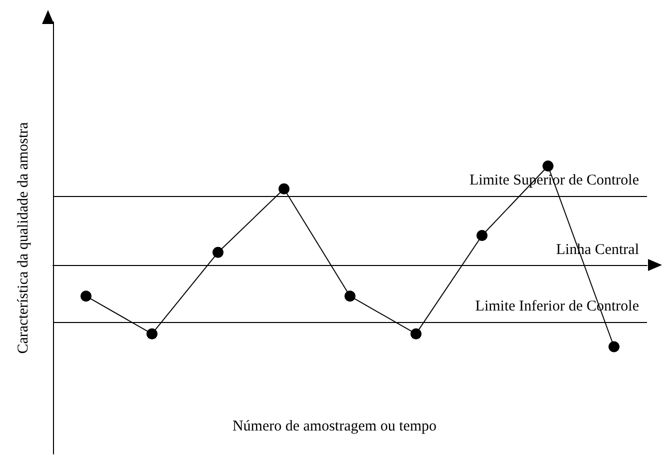  I want to click on y-axis-title: Característica da qualidade da amostra, so click(24, 238).